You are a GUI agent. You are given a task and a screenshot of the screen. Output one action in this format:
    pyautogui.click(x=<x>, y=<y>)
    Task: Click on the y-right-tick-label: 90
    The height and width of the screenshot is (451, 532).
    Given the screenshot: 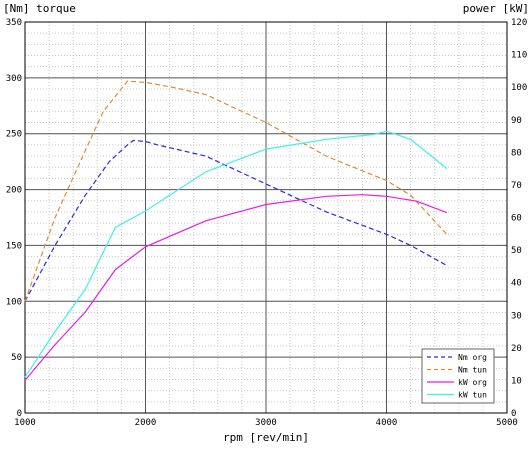 What is the action you would take?
    pyautogui.click(x=516, y=121)
    